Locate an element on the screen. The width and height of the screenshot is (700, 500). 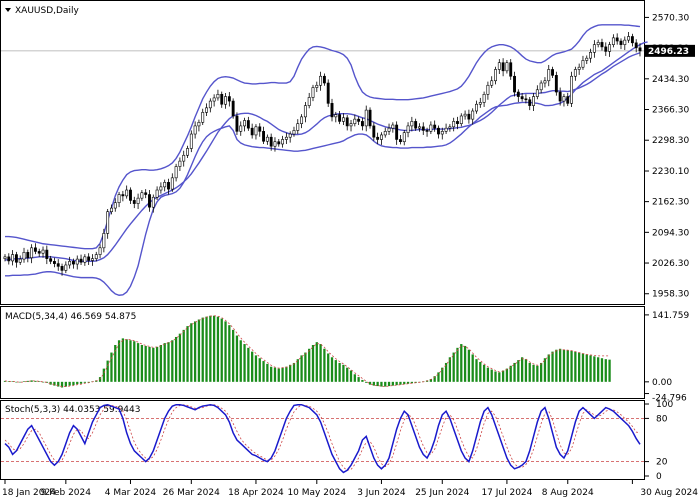
stoch-plot is located at coordinates (322, 438).